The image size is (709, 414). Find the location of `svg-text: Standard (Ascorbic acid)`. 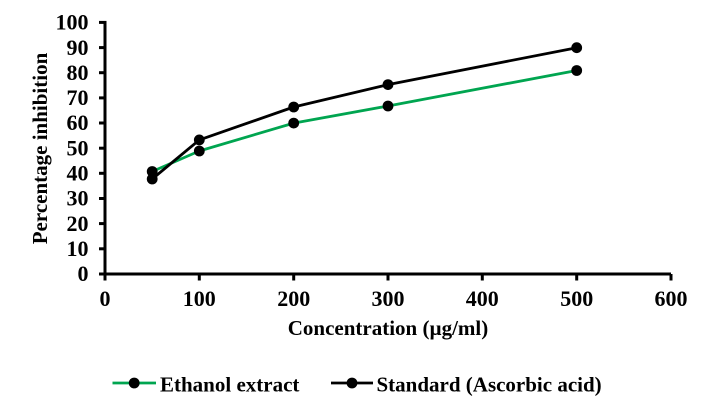

svg-text: Standard (Ascorbic acid) is located at coordinates (489, 385).